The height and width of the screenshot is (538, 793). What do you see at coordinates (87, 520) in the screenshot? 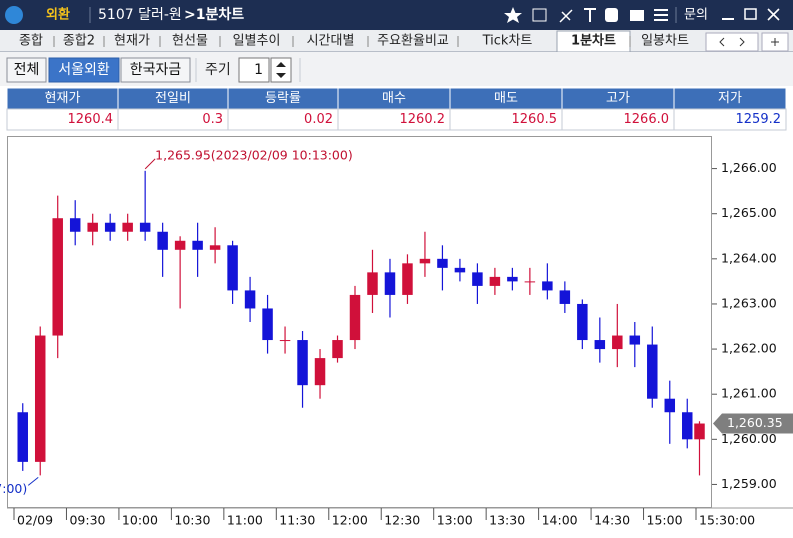
I see `x-tick-label: 09:30` at bounding box center [87, 520].